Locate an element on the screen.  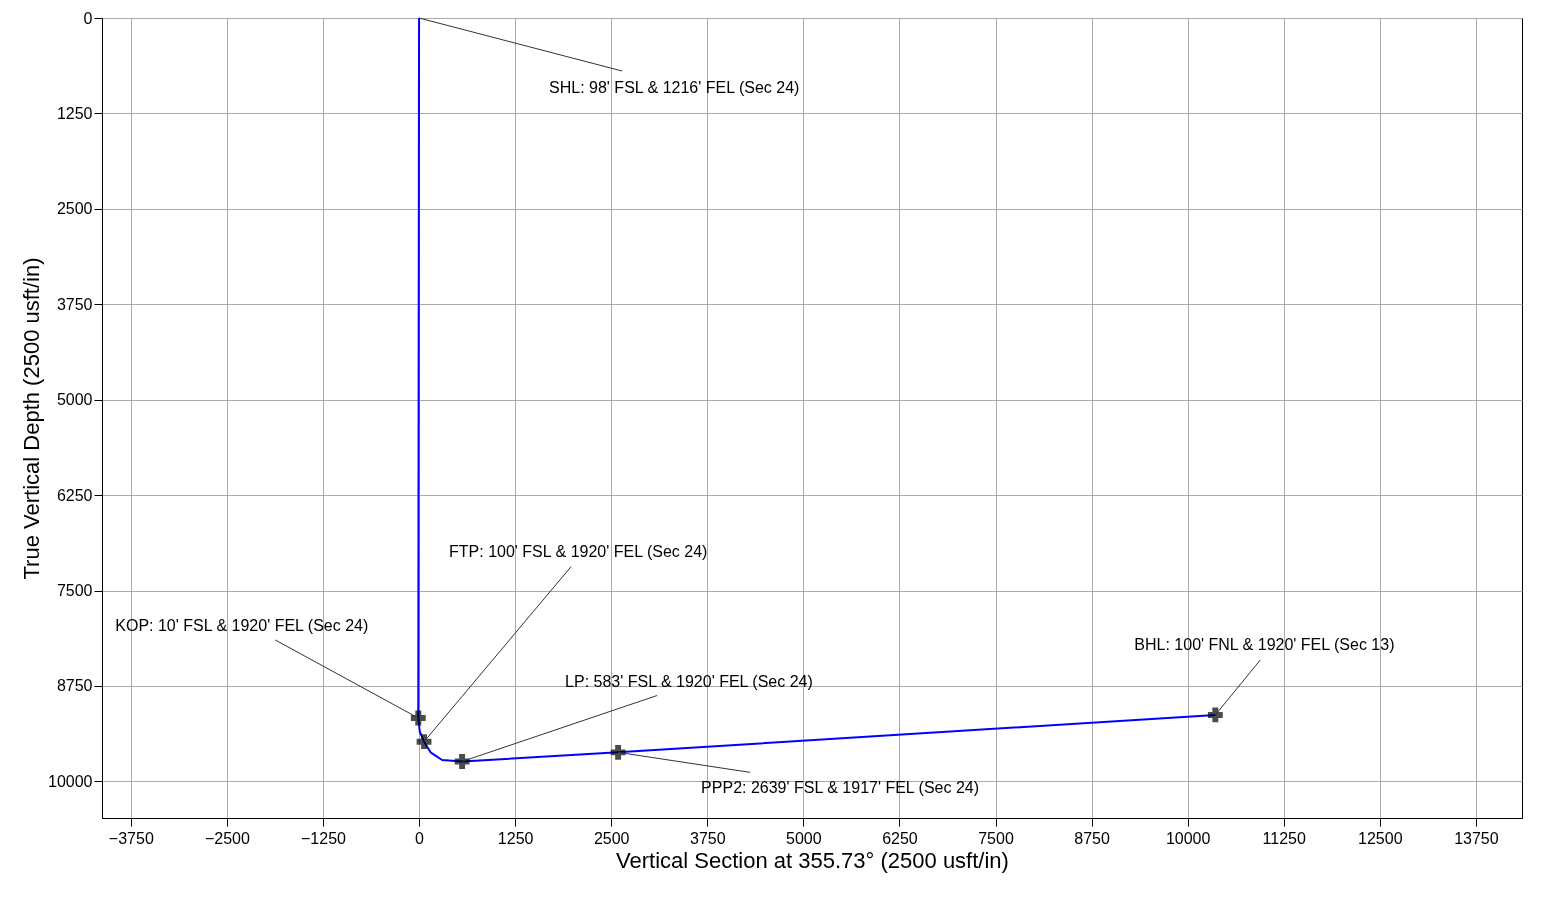
y-tick-label: 10000 is located at coordinates (70, 781).